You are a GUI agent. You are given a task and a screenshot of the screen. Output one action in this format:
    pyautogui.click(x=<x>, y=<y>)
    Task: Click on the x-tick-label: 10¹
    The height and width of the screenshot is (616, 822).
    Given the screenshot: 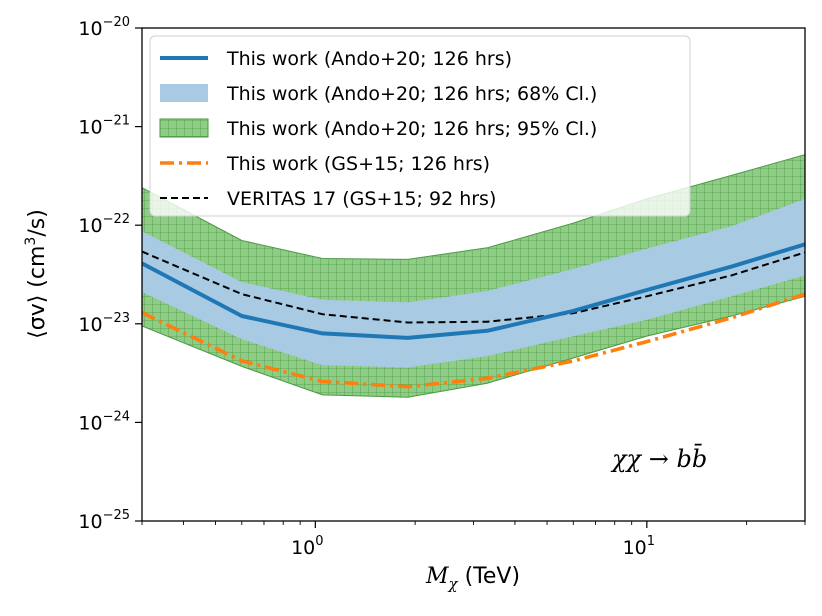 What is the action you would take?
    pyautogui.click(x=639, y=546)
    